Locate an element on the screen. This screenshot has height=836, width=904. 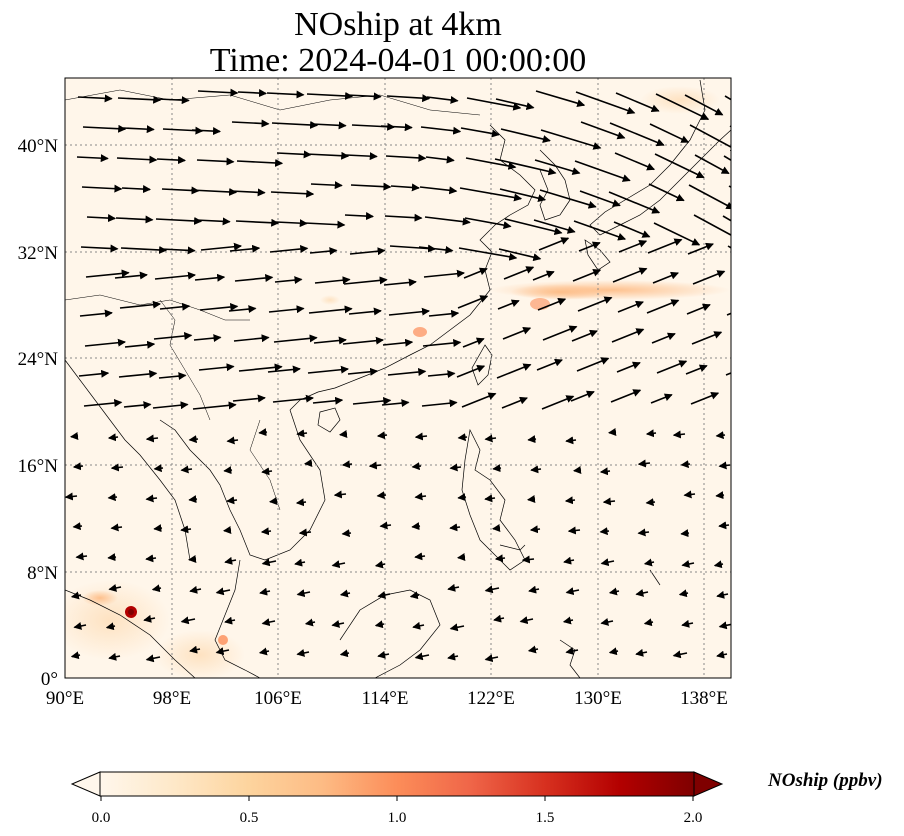
colorbar-tick-label: 1.0 is located at coordinates (397, 818).